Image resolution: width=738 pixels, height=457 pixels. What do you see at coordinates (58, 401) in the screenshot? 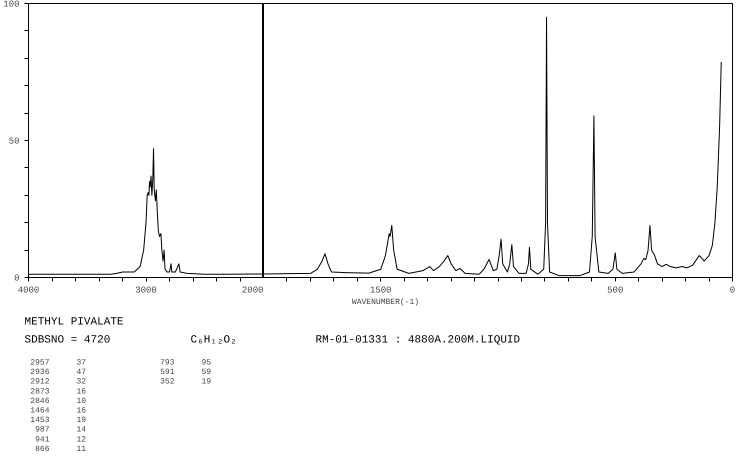
I see `text: 2846 10` at bounding box center [58, 401].